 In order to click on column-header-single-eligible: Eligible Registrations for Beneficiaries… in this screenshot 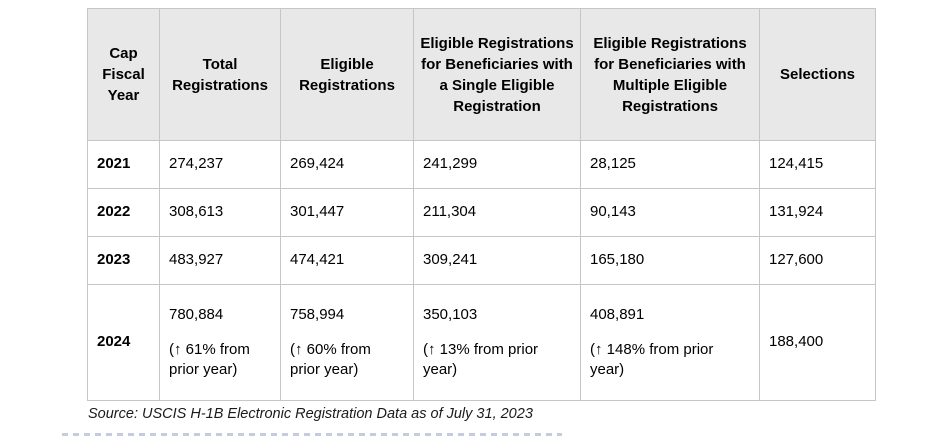, I will do `click(497, 74)`.